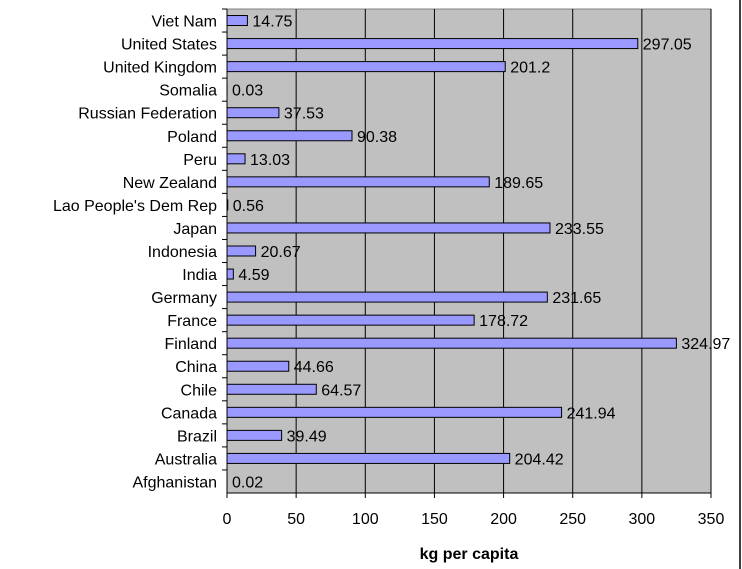 The width and height of the screenshot is (742, 569). What do you see at coordinates (192, 137) in the screenshot?
I see `category-label: Poland` at bounding box center [192, 137].